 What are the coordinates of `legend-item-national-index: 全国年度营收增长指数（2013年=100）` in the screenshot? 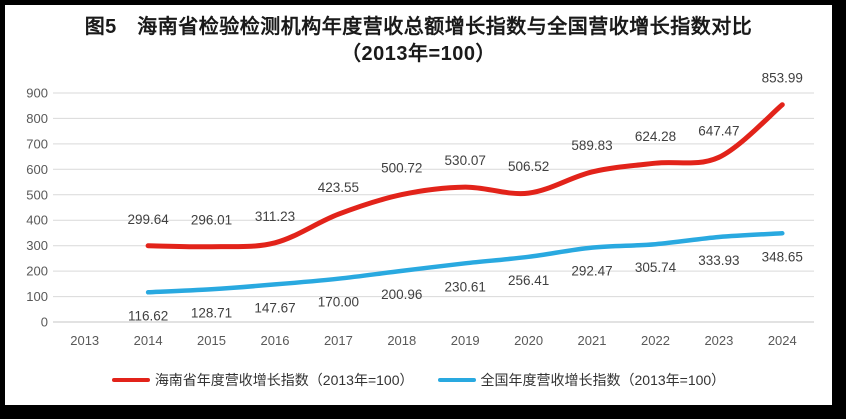 It's located at (581, 380).